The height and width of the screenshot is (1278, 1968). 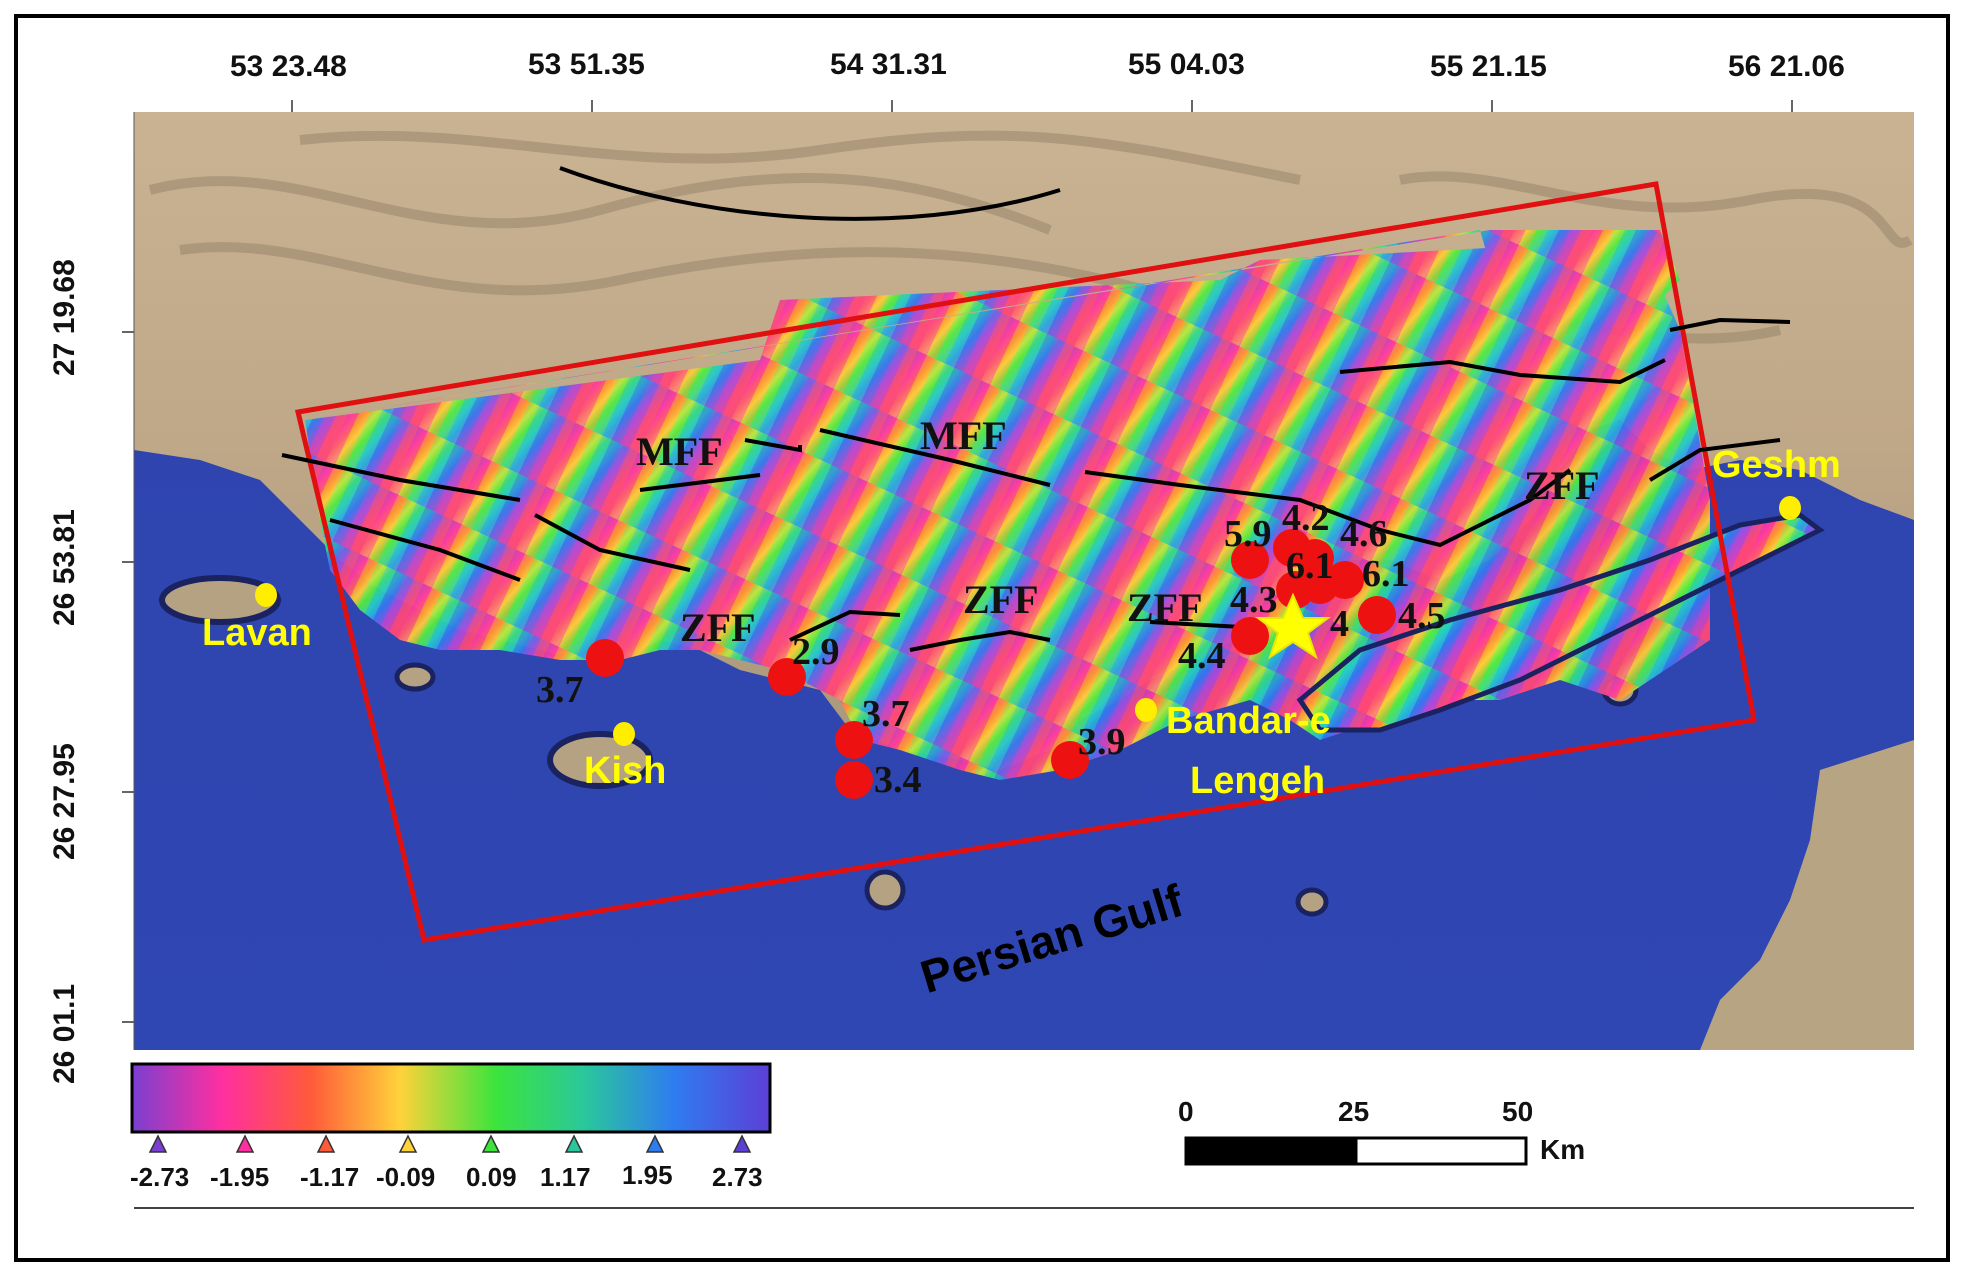 What do you see at coordinates (1258, 781) in the screenshot?
I see `place-label-bandar-line2: Lengeh` at bounding box center [1258, 781].